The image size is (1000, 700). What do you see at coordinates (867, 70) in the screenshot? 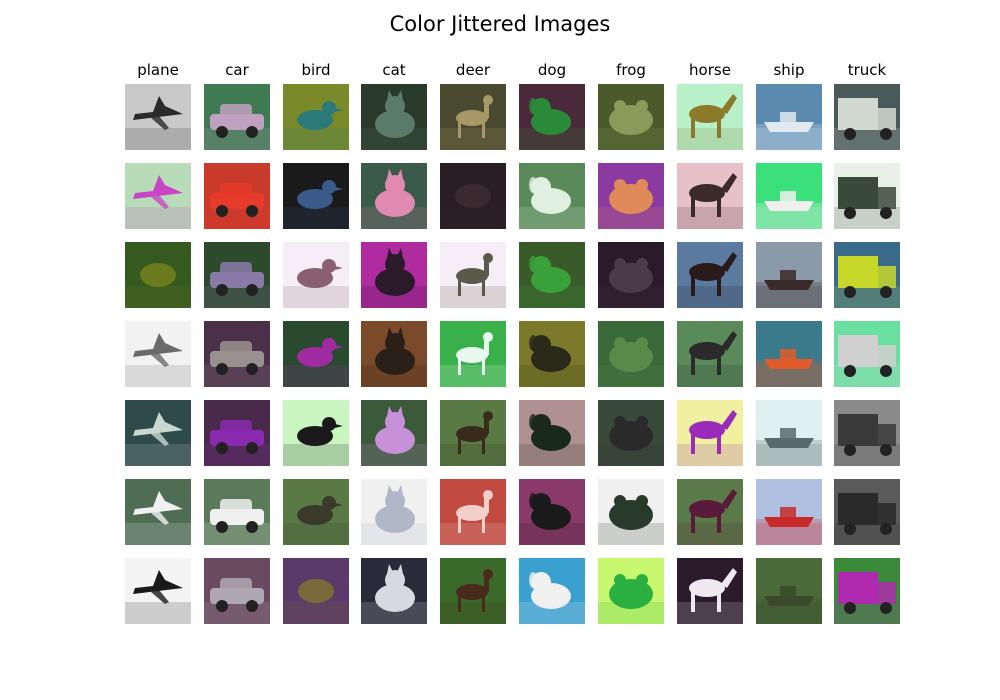
I see `column-label-truck: truck` at bounding box center [867, 70].